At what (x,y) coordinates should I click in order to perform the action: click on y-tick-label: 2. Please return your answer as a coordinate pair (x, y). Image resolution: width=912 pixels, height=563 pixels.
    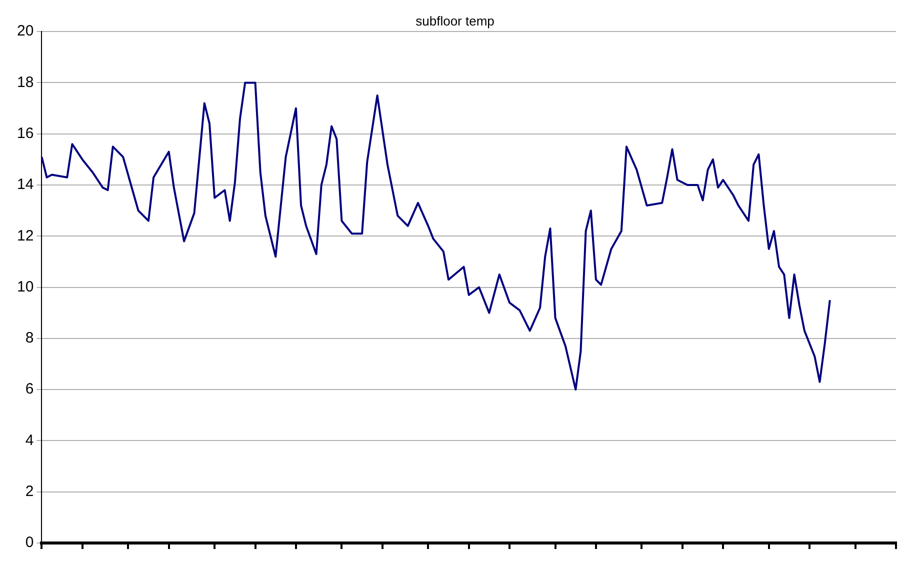
    Looking at the image, I should click on (29, 491).